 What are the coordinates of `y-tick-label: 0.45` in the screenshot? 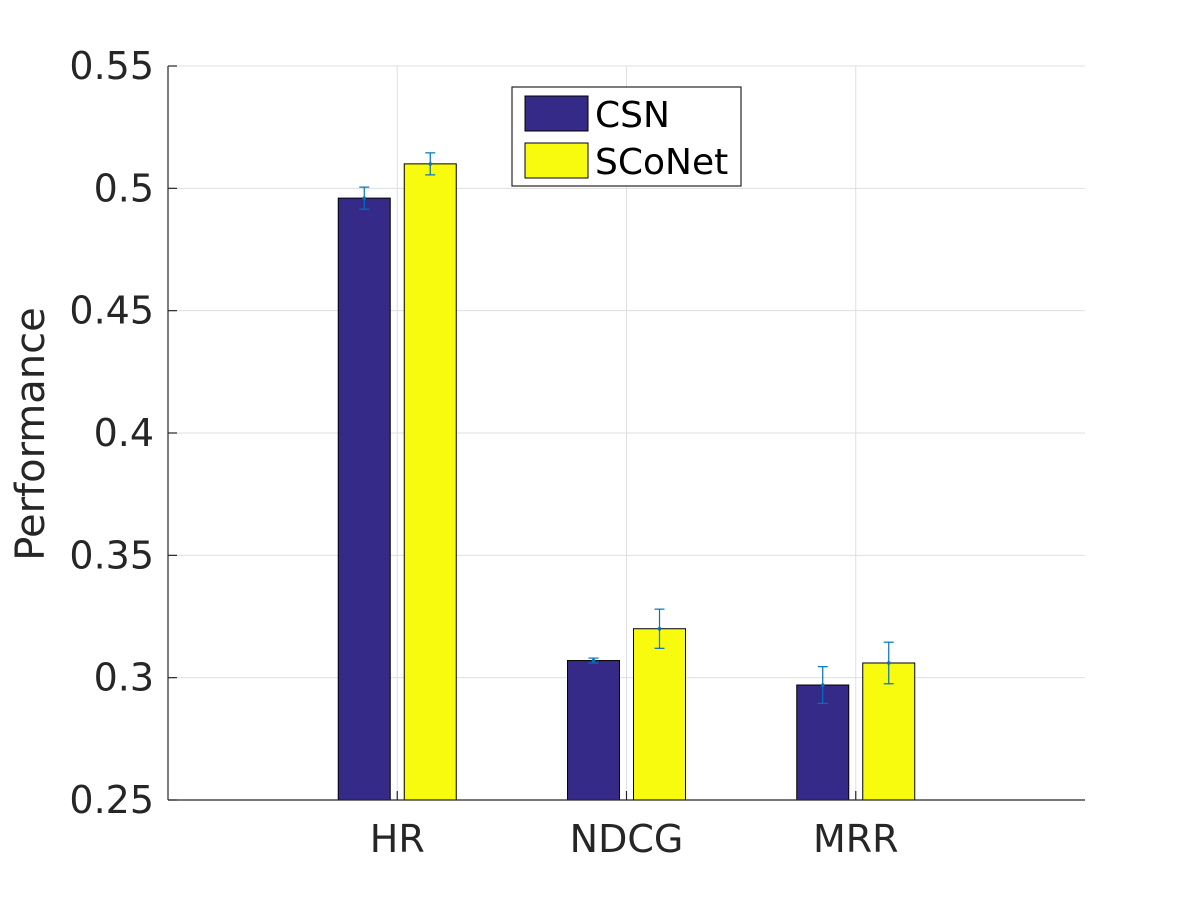 It's located at (111, 311).